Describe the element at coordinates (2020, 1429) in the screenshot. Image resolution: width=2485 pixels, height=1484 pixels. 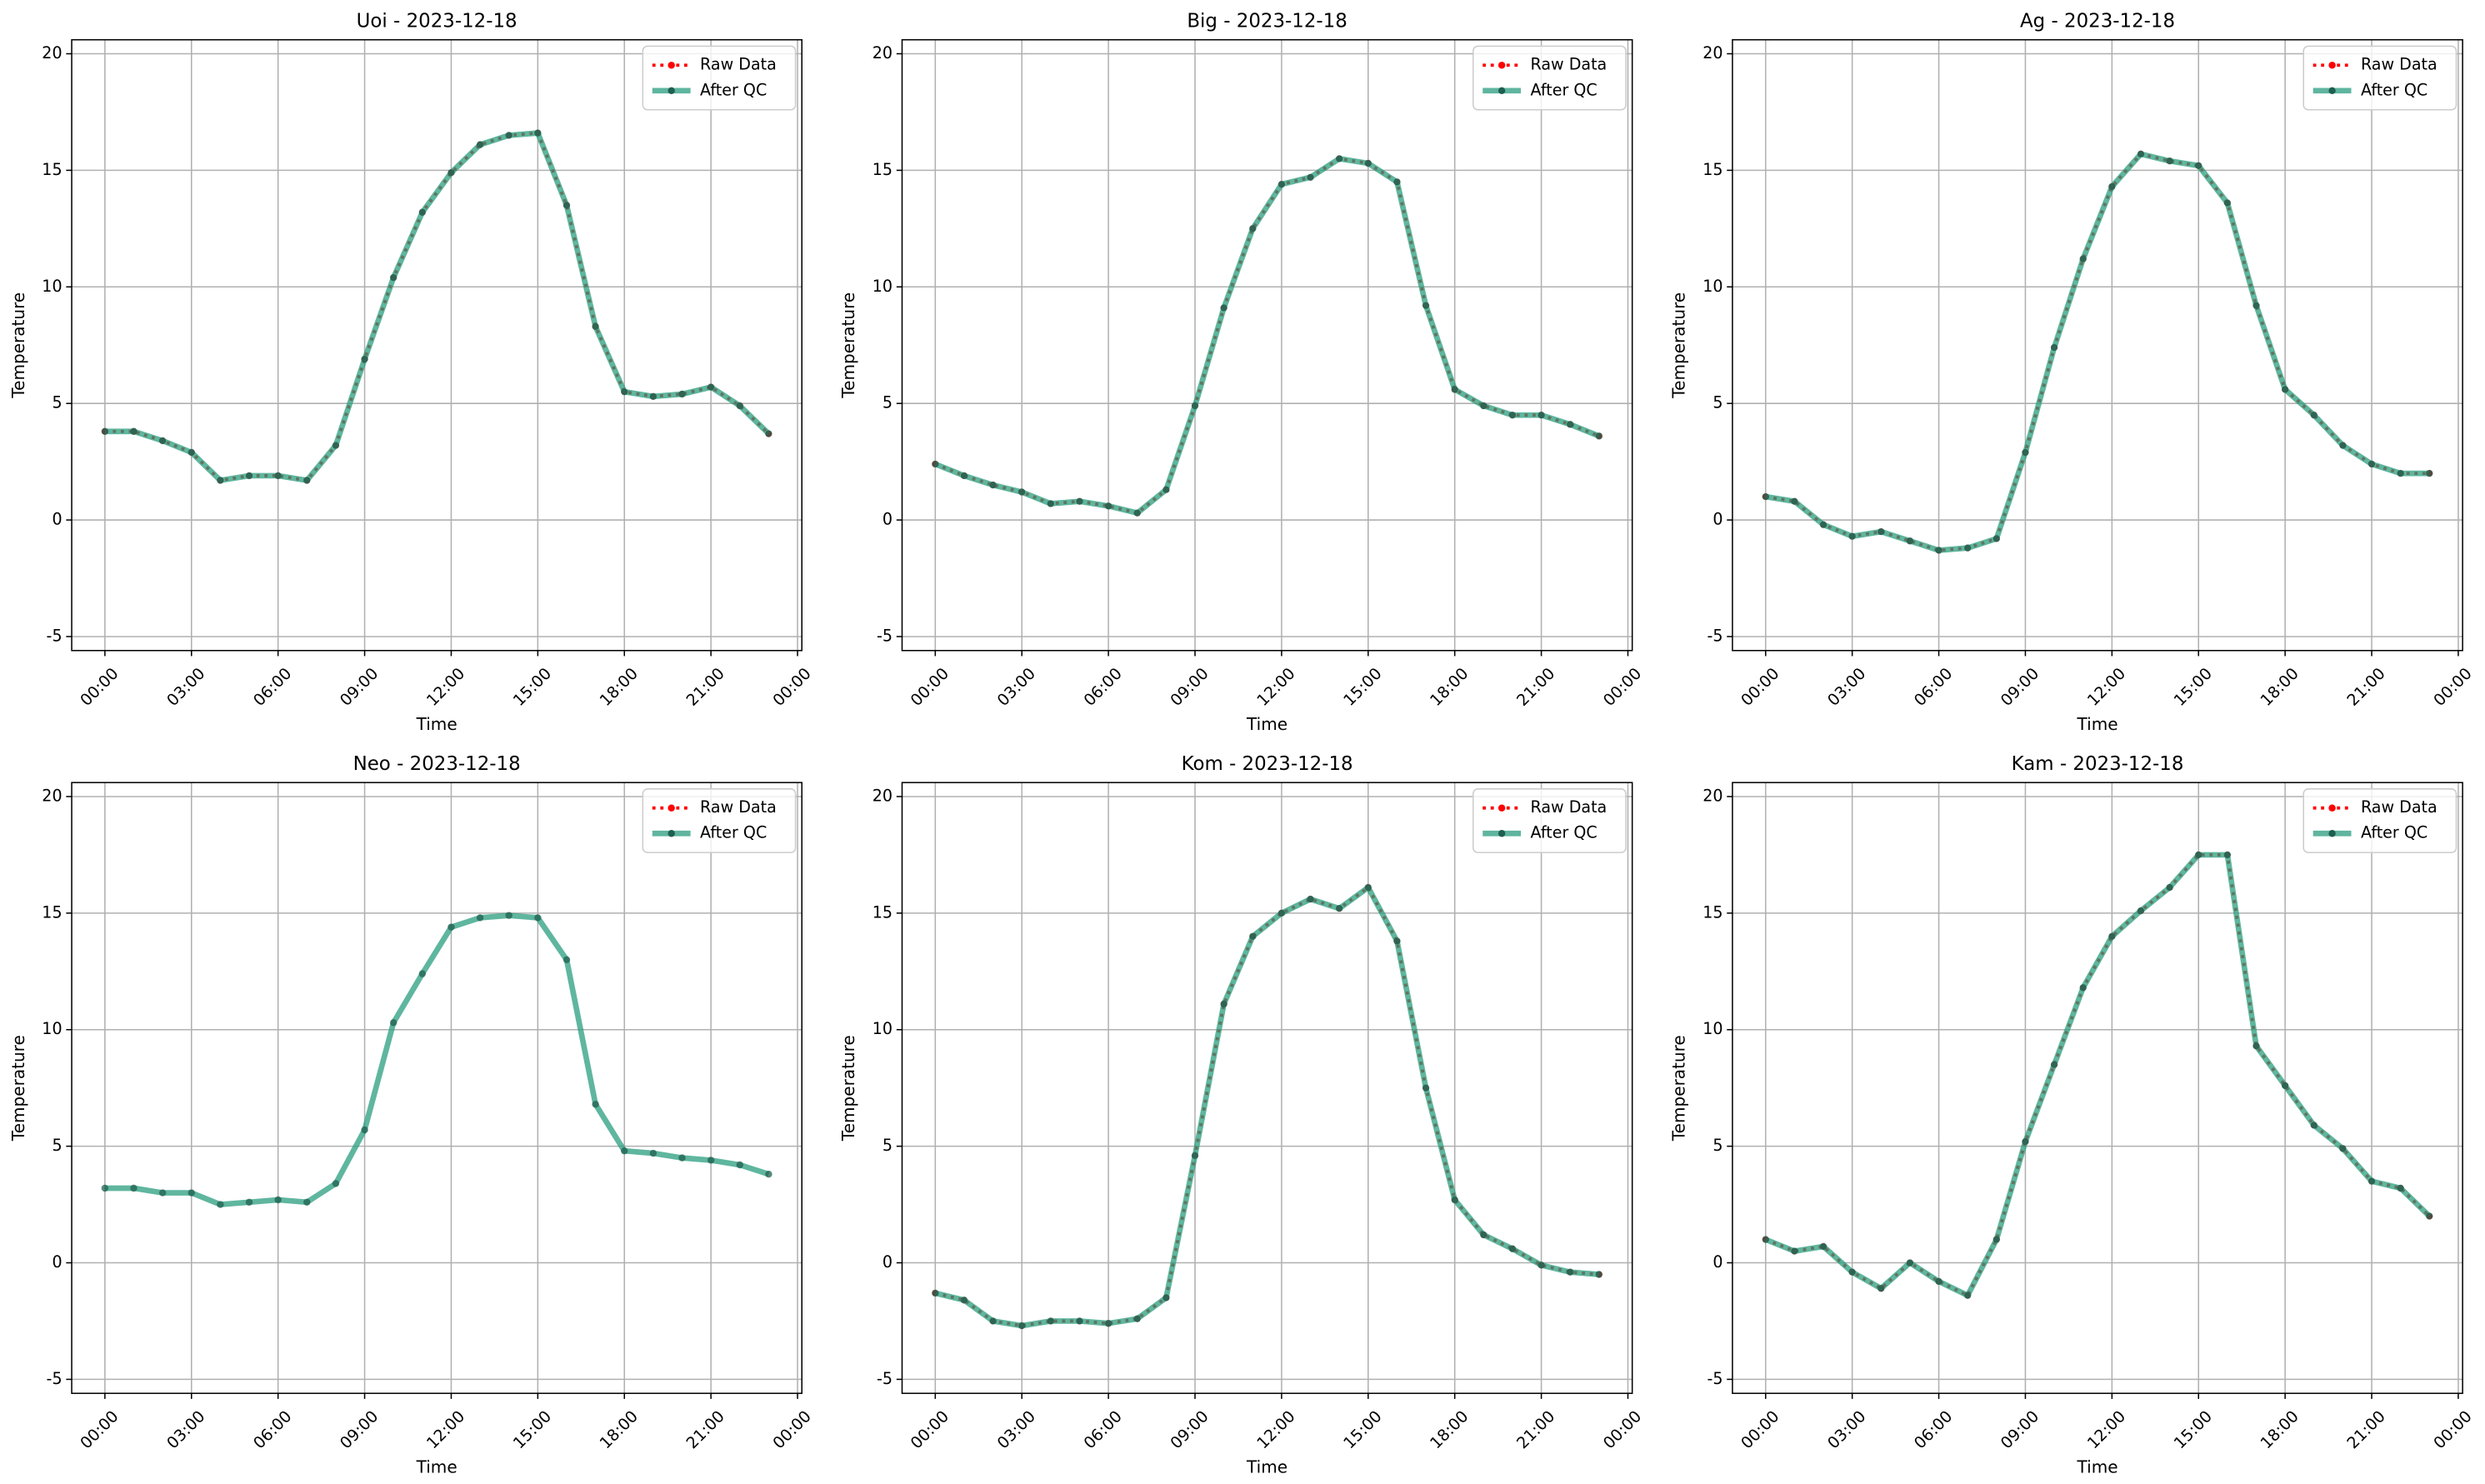
I see `x-tick-label: 09:00` at that location.